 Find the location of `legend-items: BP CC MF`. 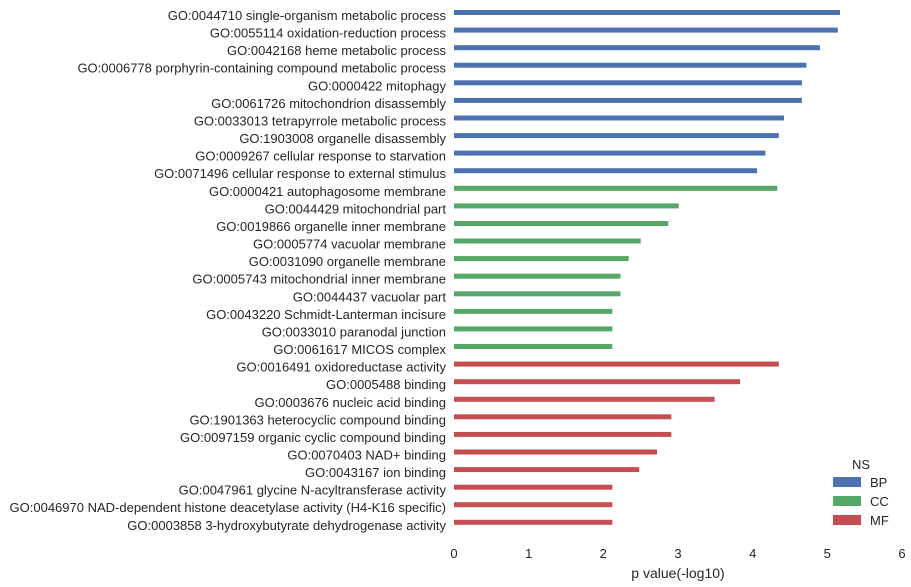

legend-items: BP CC MF is located at coordinates (861, 501).